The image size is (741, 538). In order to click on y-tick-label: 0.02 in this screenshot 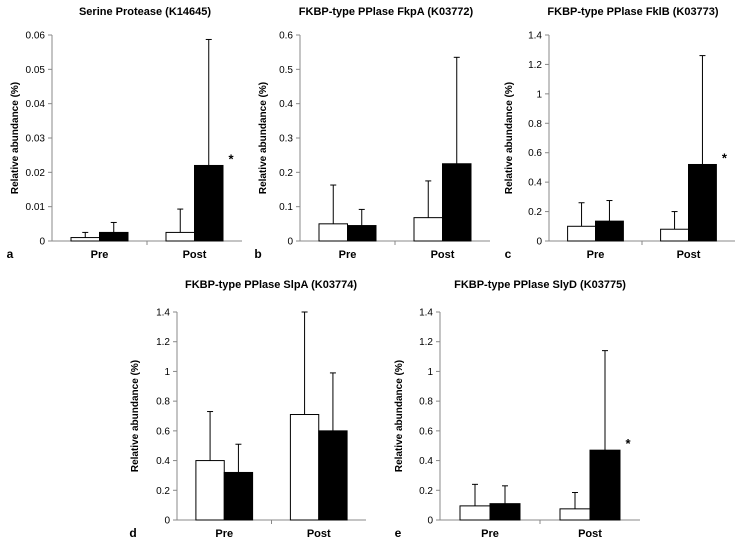, I will do `click(36, 173)`.